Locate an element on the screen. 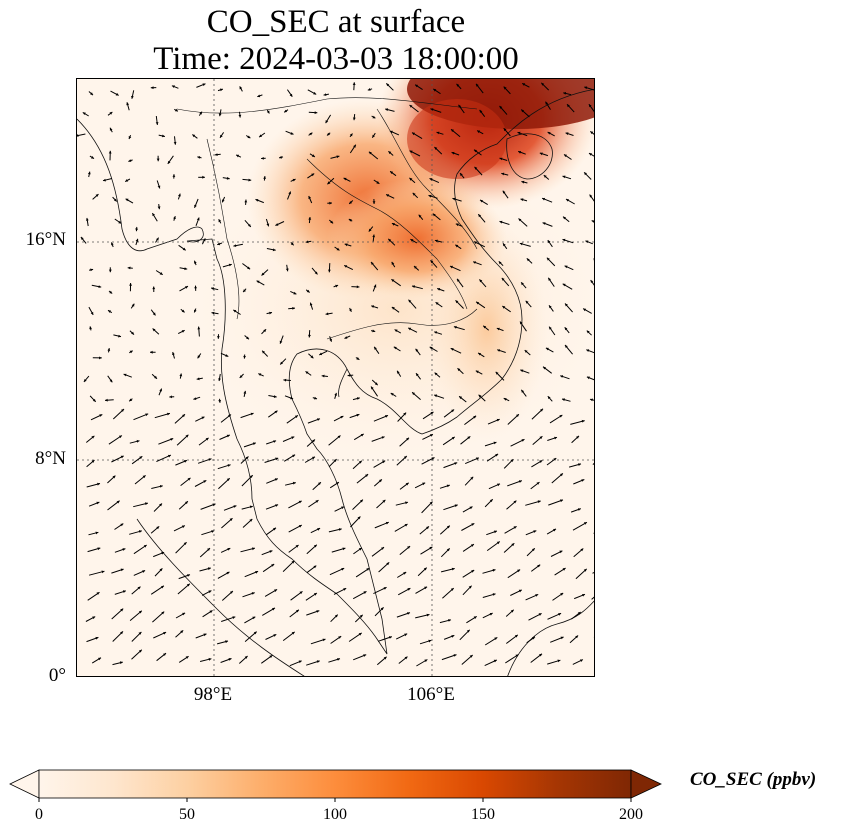 This screenshot has height=836, width=854. colorbar is located at coordinates (335, 785).